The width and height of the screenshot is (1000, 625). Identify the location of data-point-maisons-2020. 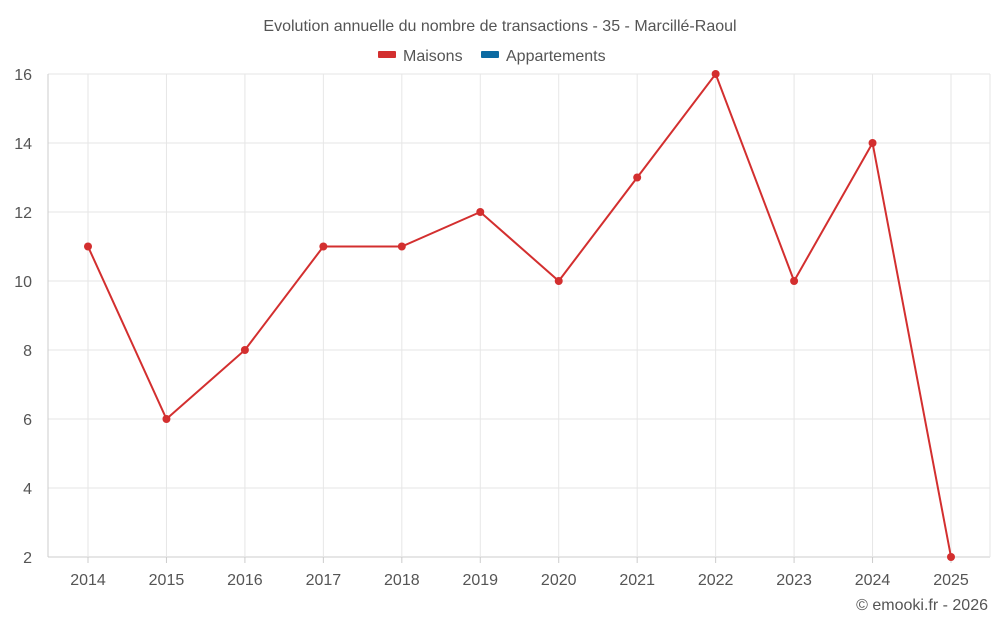
(558, 281).